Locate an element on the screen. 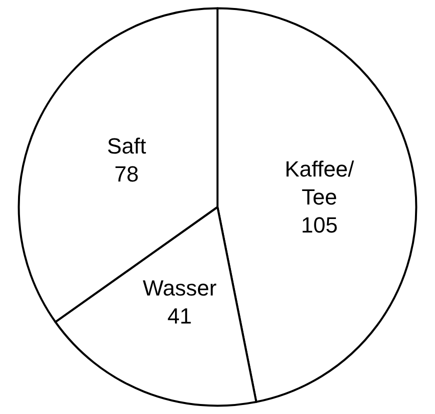  data-label: 105 is located at coordinates (319, 225).